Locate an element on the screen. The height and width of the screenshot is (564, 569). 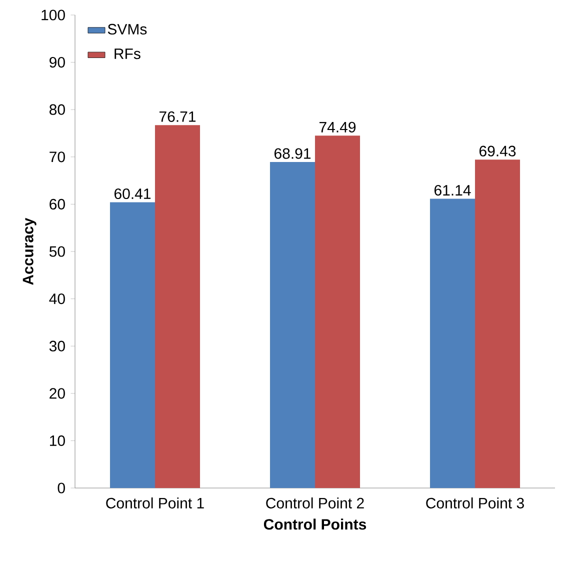
data-label: 74.49 is located at coordinates (338, 127).